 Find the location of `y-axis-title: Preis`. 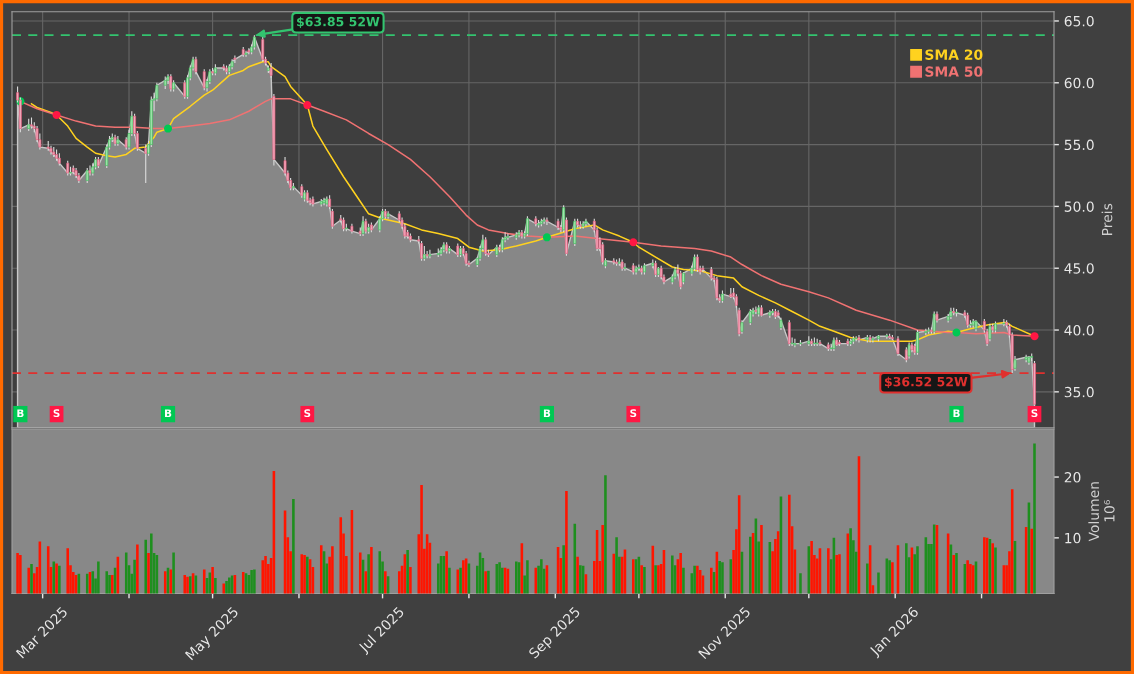

y-axis-title: Preis is located at coordinates (1107, 219).